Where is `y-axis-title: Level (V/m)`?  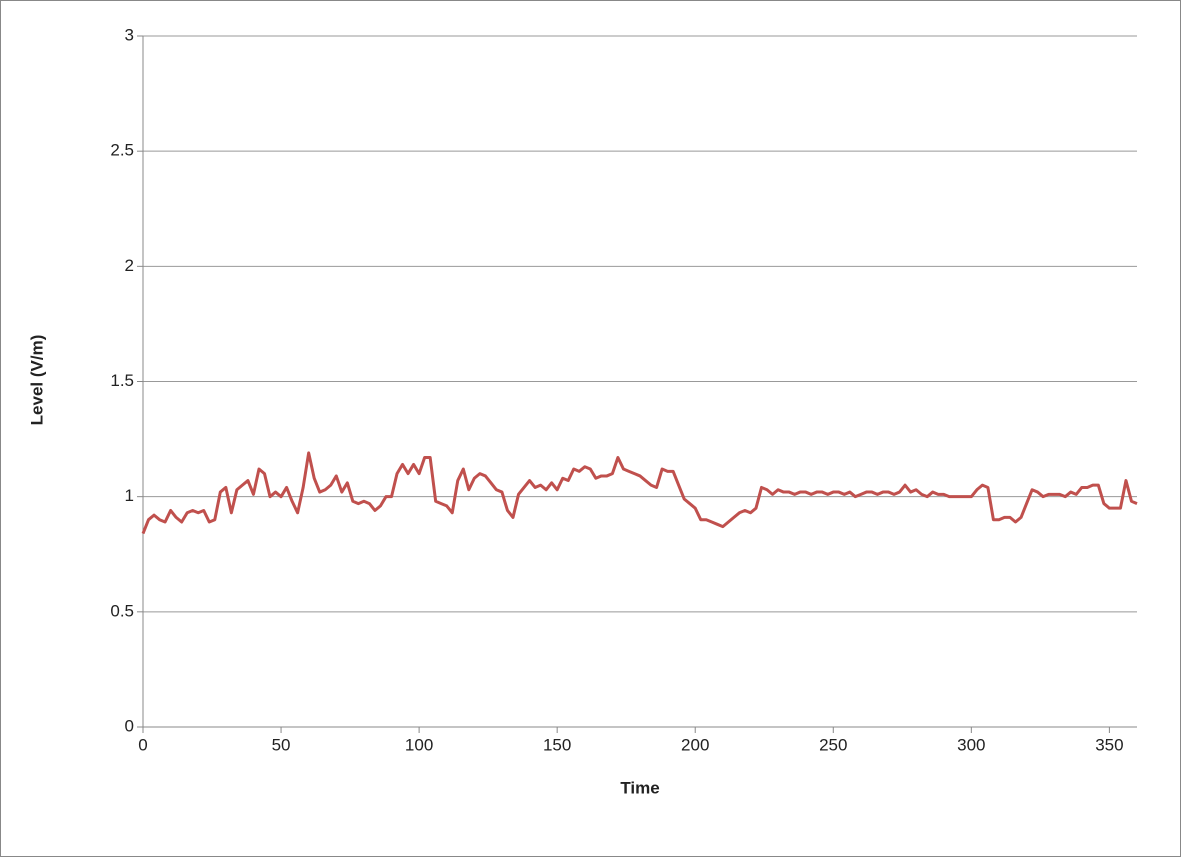
y-axis-title: Level (V/m) is located at coordinates (36, 380).